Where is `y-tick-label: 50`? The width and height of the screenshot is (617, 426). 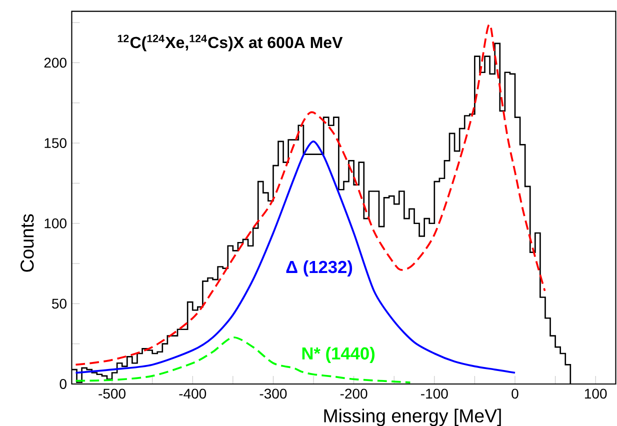
y-tick-label: 50 is located at coordinates (59, 303).